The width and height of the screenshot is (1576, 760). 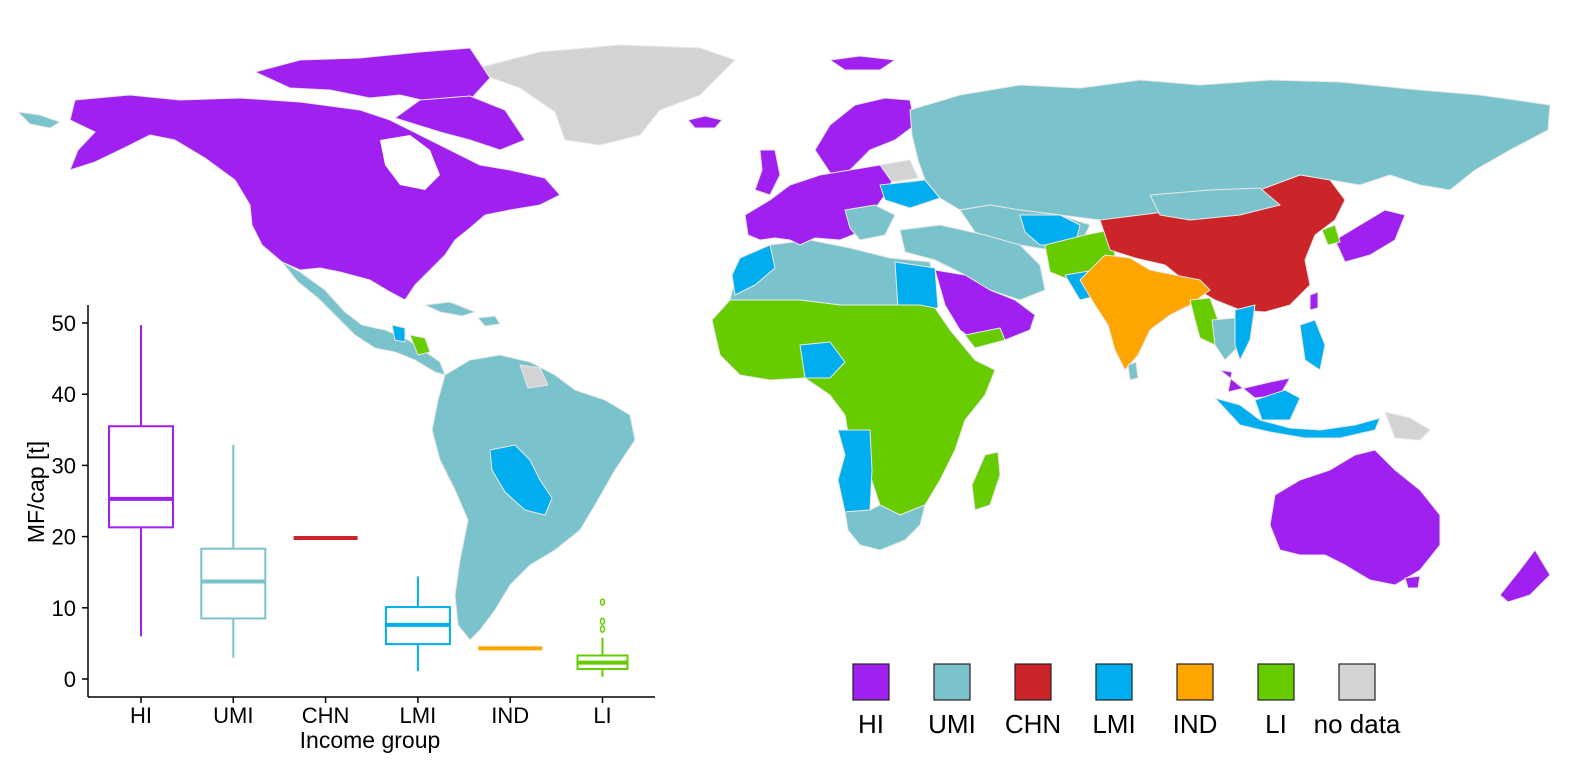 What do you see at coordinates (1255, 384) in the screenshot?
I see `region-malaysia` at bounding box center [1255, 384].